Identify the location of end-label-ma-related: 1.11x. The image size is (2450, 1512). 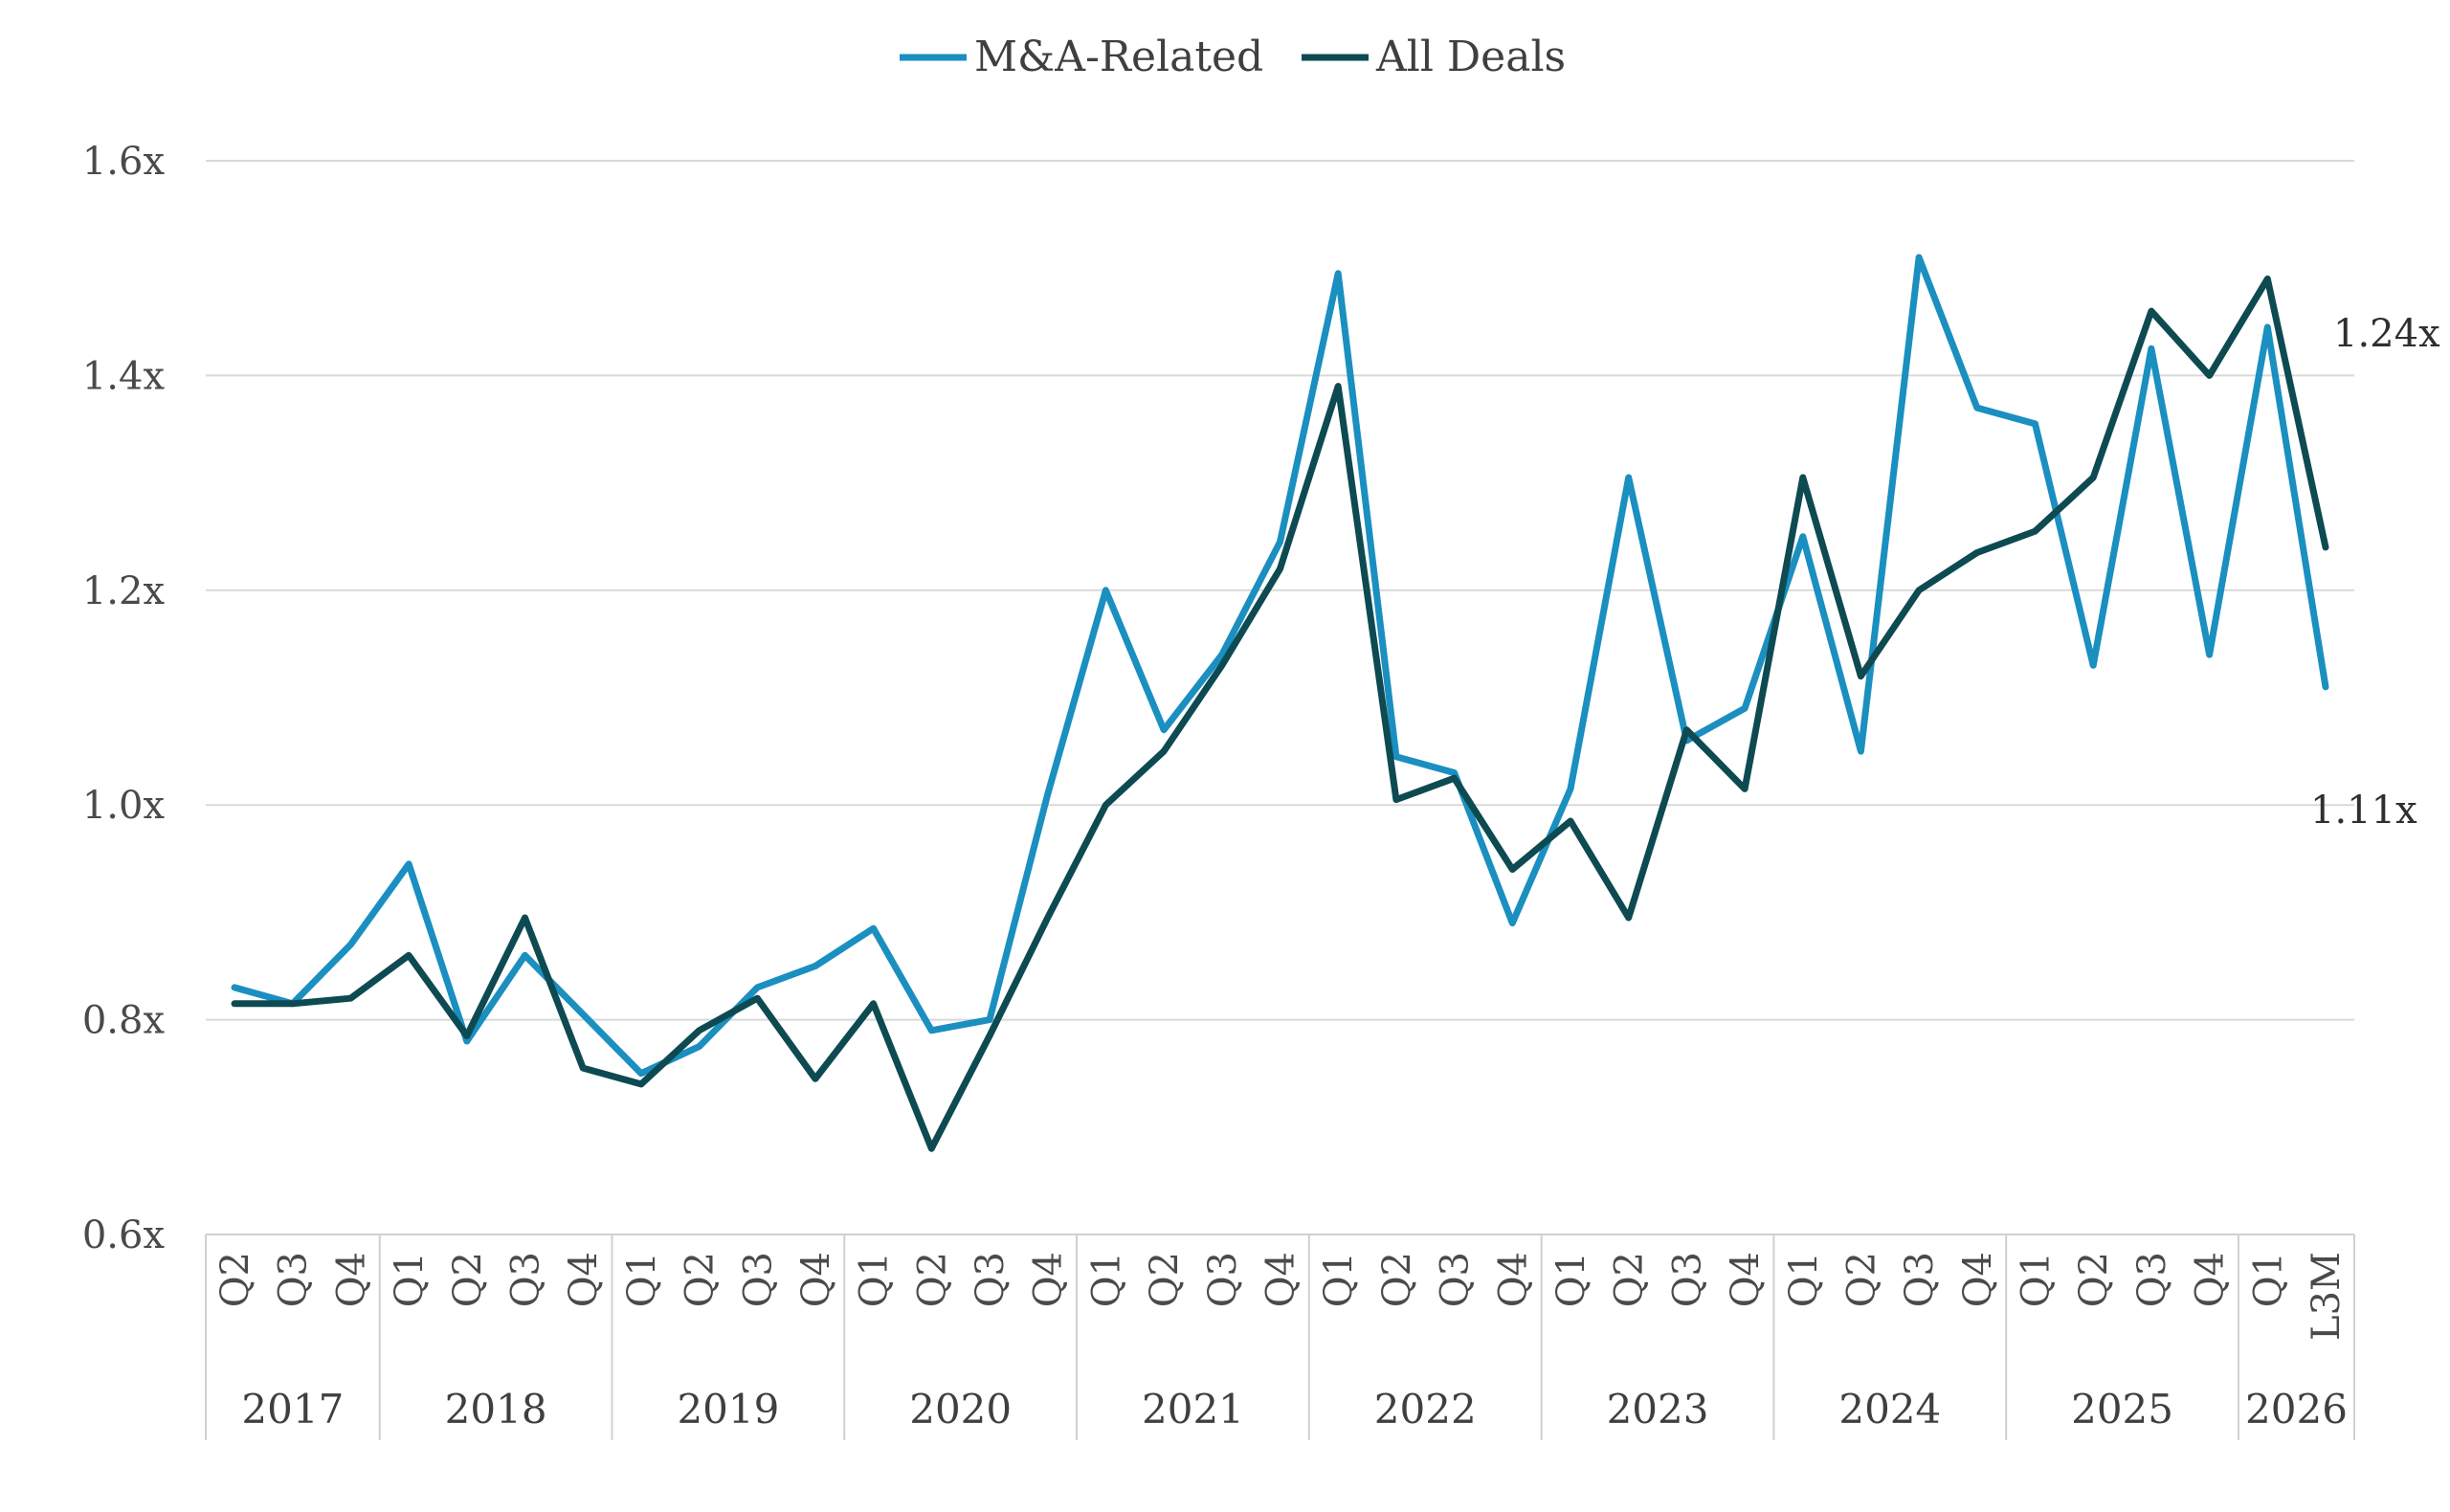
(2363, 811).